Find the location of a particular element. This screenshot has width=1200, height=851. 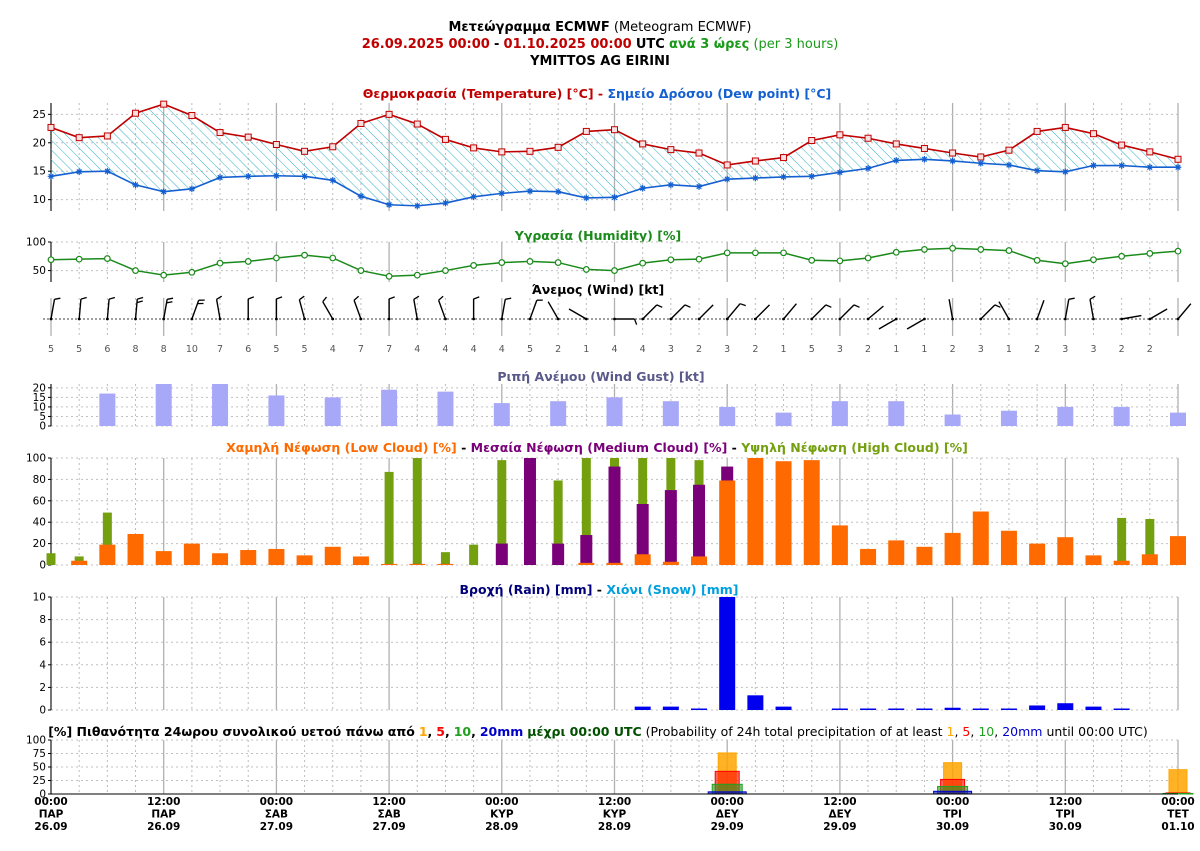

wind-speed-label: 8 is located at coordinates (136, 349).